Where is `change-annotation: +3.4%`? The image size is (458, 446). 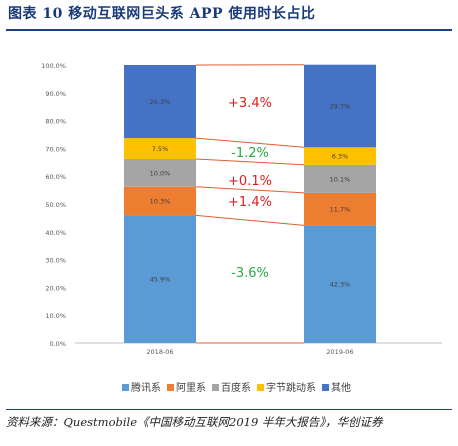 change-annotation: +3.4% is located at coordinates (250, 103).